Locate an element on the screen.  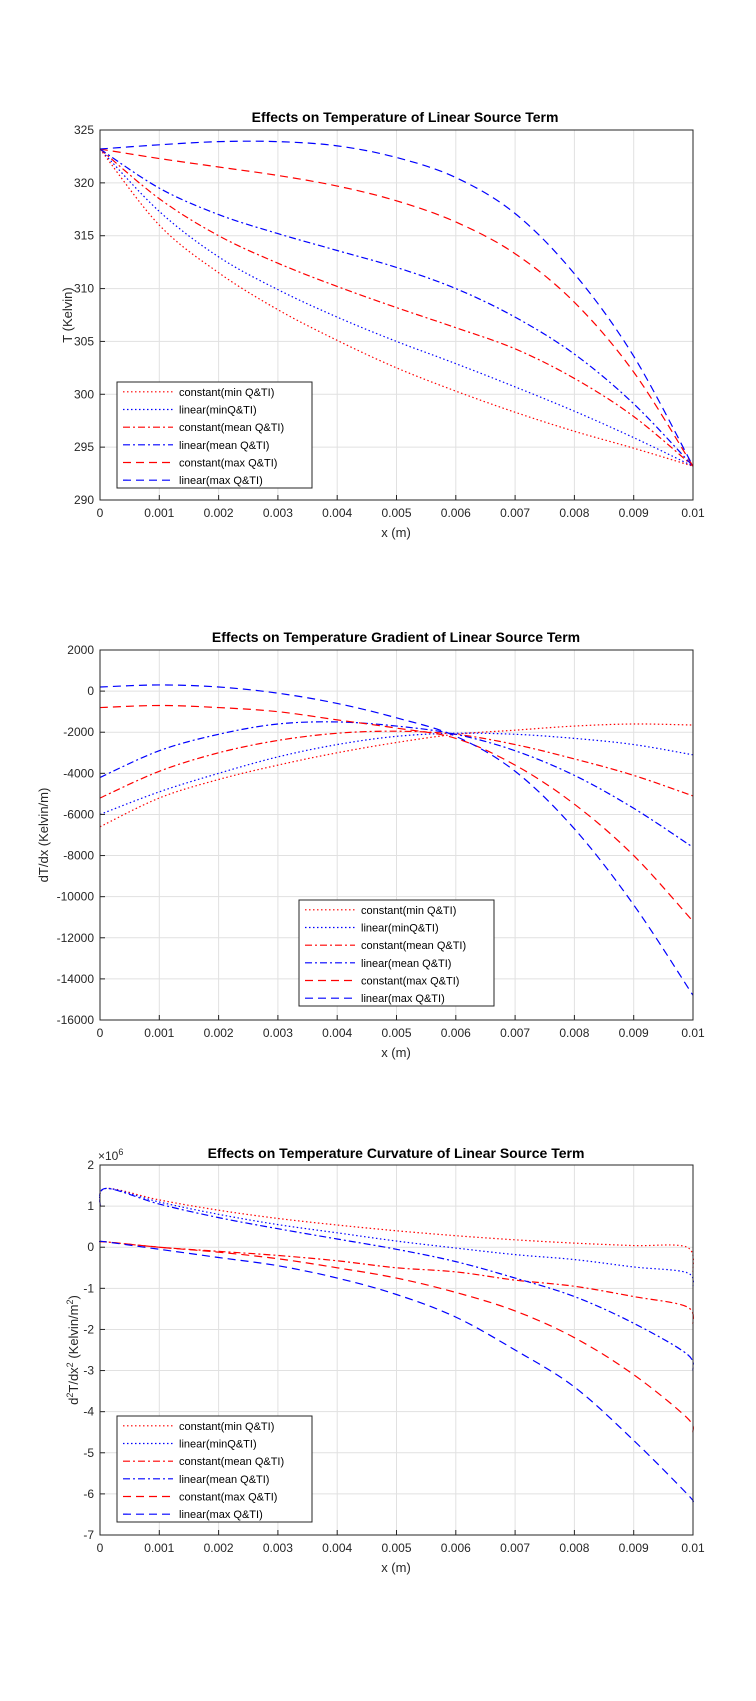
y-tick-label: 290 is located at coordinates (84, 500).